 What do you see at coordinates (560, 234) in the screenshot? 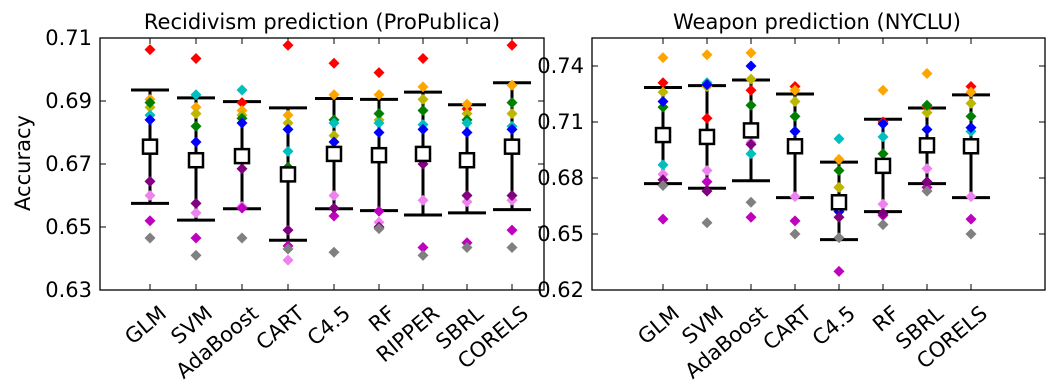
I see `y-tick-label: 0.65` at bounding box center [560, 234].